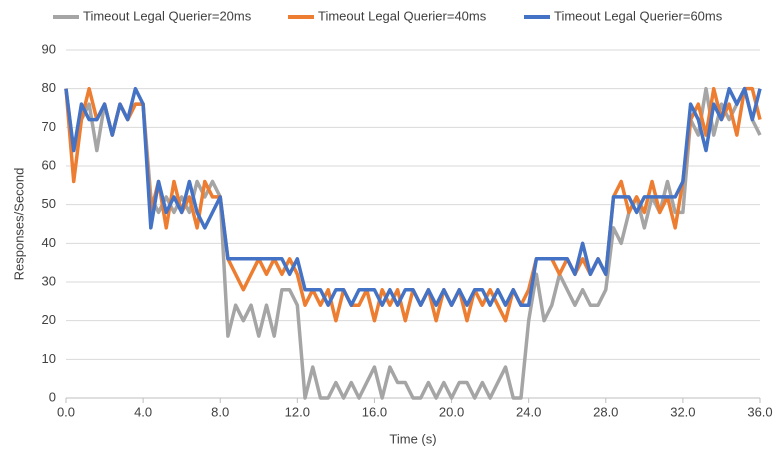  I want to click on legend-label: Timeout Legal Querier=60ms, so click(638, 15).